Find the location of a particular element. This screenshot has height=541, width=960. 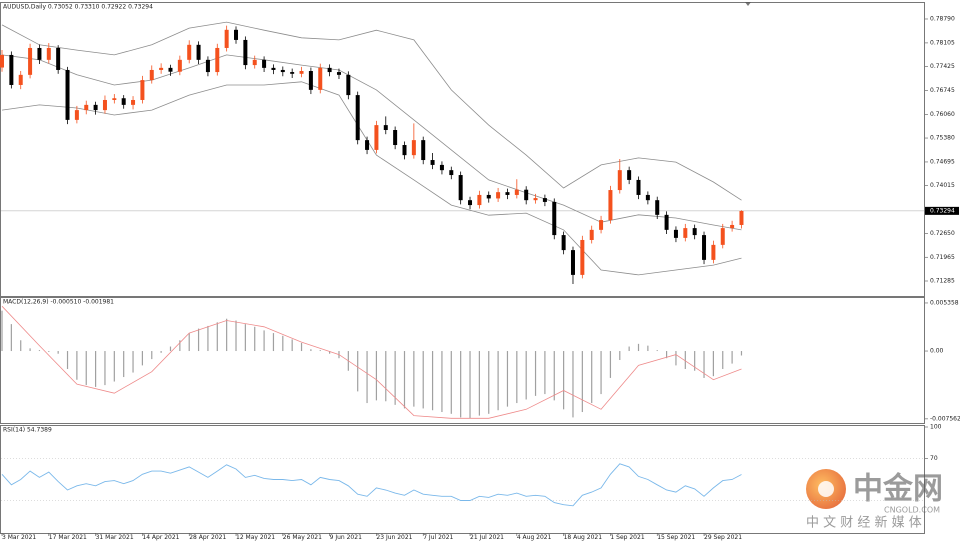

panel-title: MACD(12,26,9) -0.000510 -0.001981 is located at coordinates (58, 302).